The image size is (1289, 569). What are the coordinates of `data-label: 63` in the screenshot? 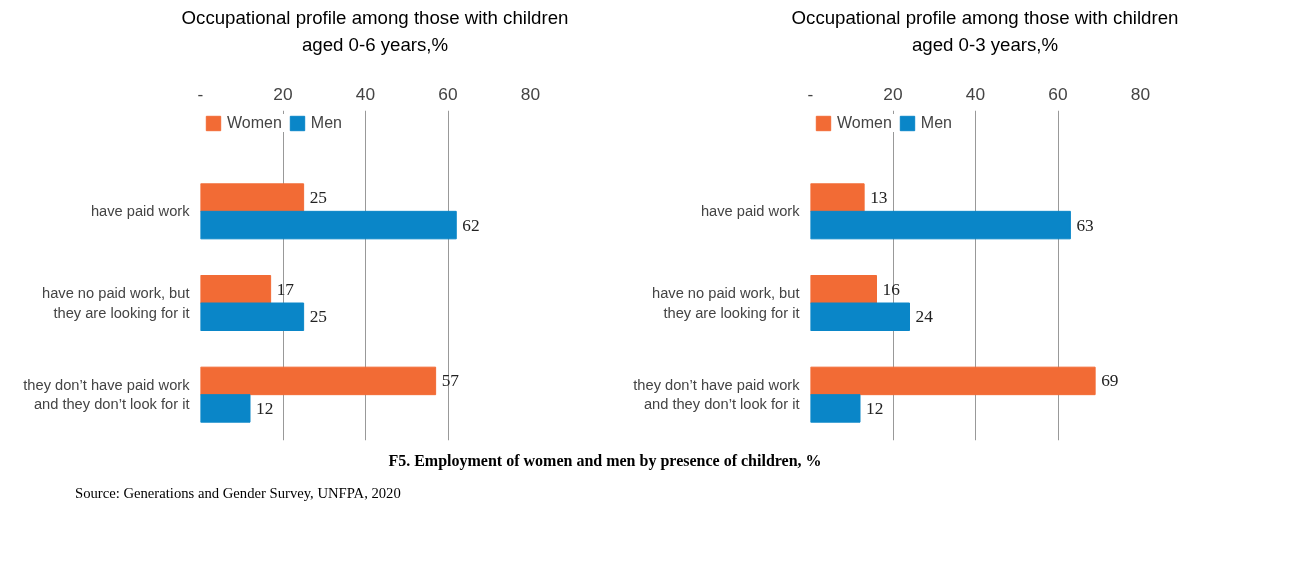 It's located at (1085, 225).